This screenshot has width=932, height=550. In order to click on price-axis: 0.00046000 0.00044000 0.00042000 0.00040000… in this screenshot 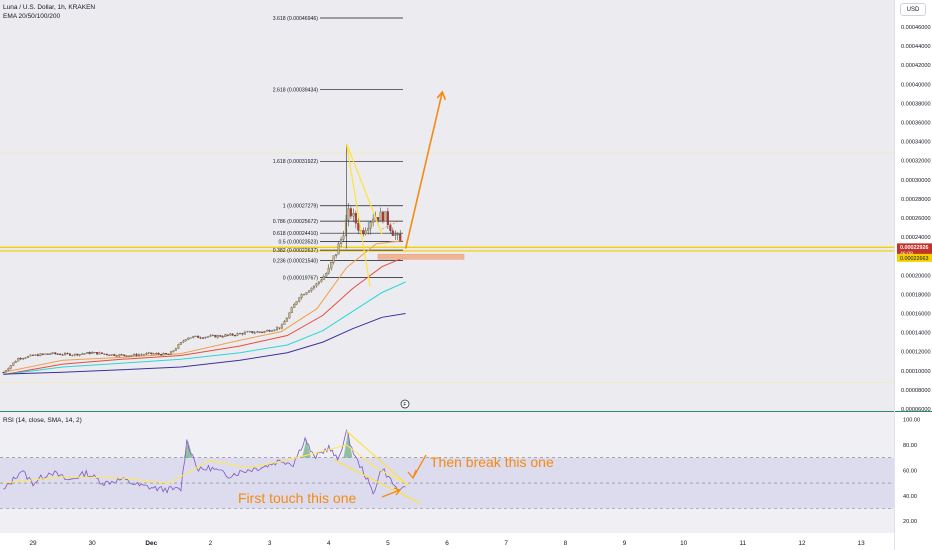, I will do `click(913, 275)`.